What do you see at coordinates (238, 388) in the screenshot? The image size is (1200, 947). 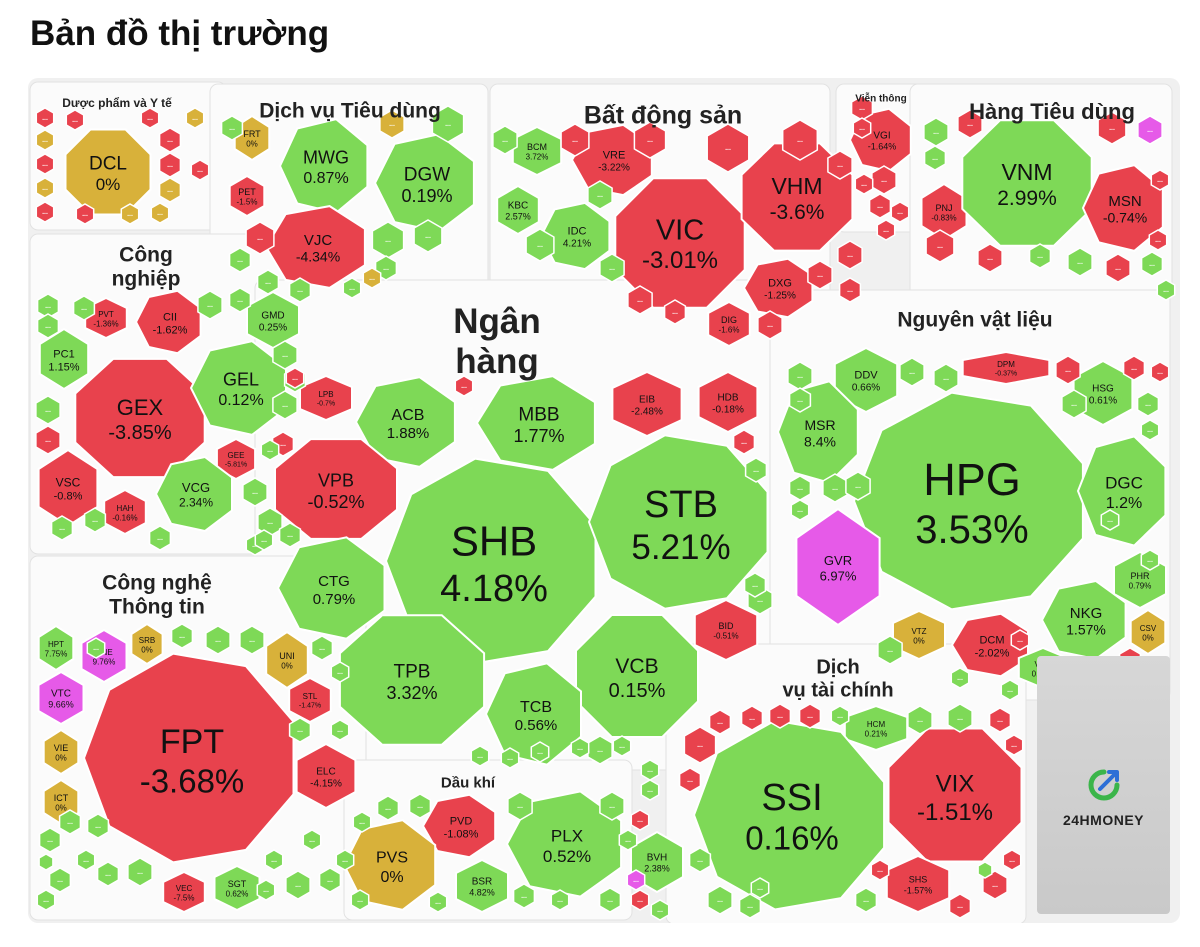 I see `stock-cell-gel: GEL 0.12%` at bounding box center [238, 388].